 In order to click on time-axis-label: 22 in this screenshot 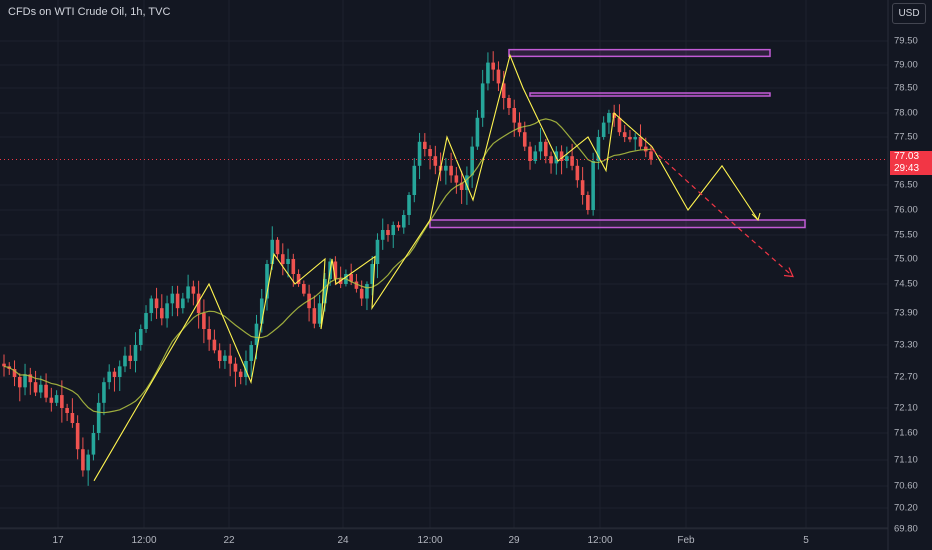, I will do `click(229, 540)`.